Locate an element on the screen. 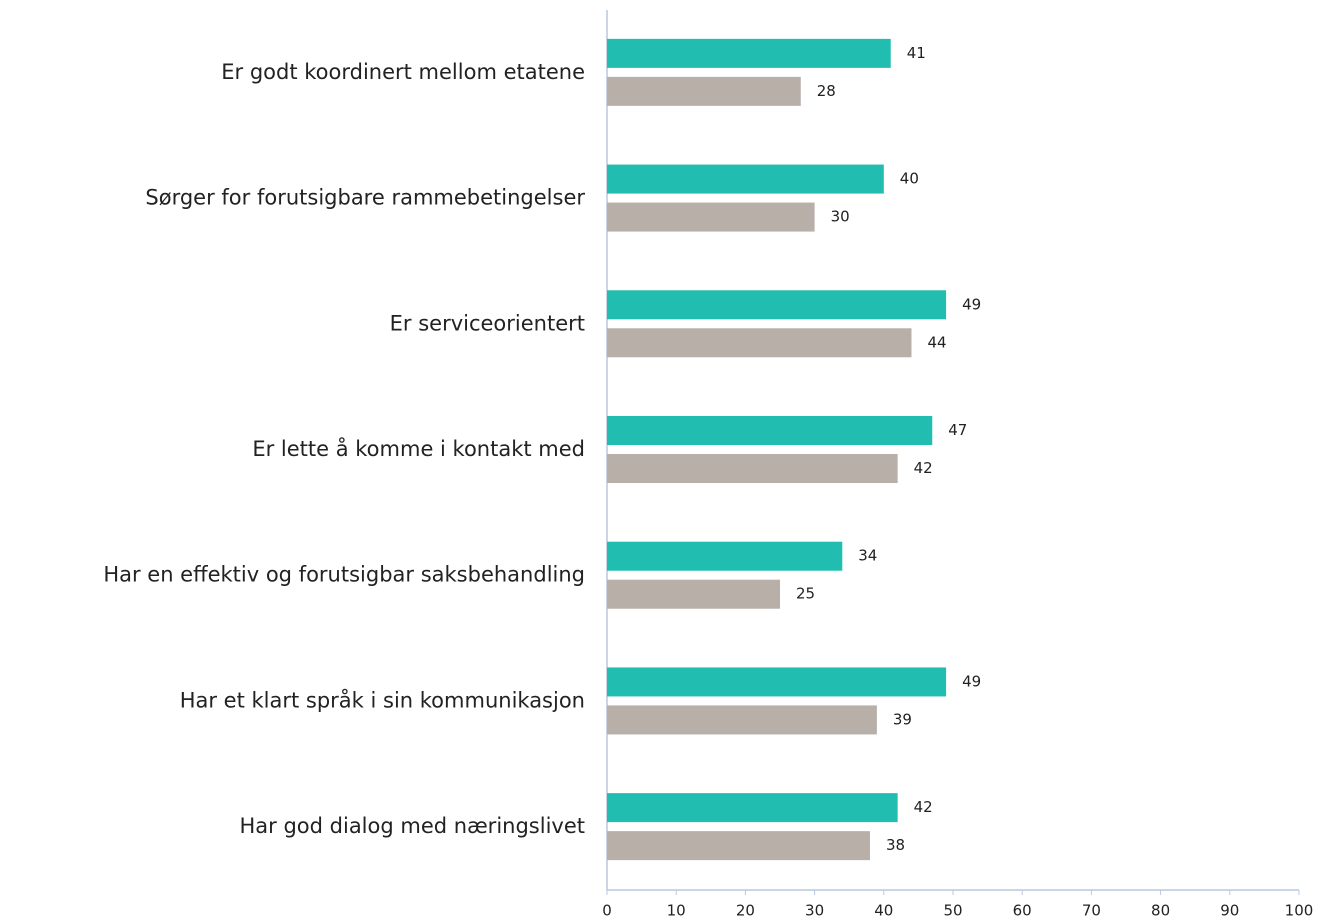 The width and height of the screenshot is (1320, 920). value-label: 39 is located at coordinates (902, 719).